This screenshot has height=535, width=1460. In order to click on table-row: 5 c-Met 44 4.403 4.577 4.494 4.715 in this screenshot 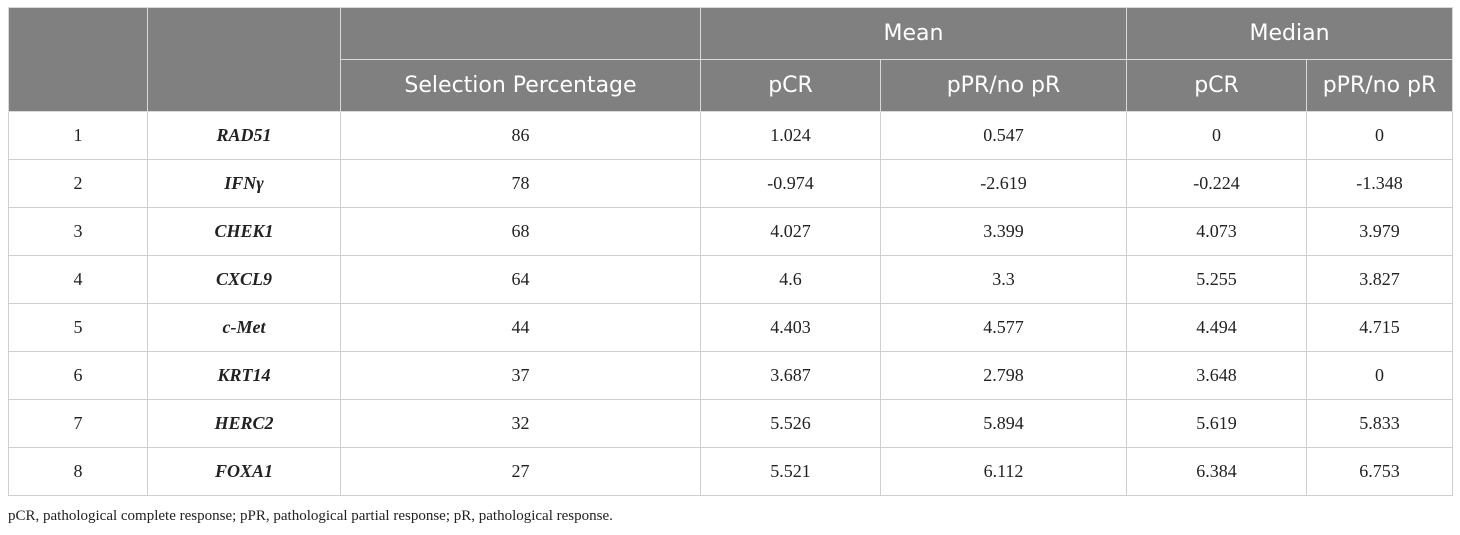, I will do `click(731, 327)`.